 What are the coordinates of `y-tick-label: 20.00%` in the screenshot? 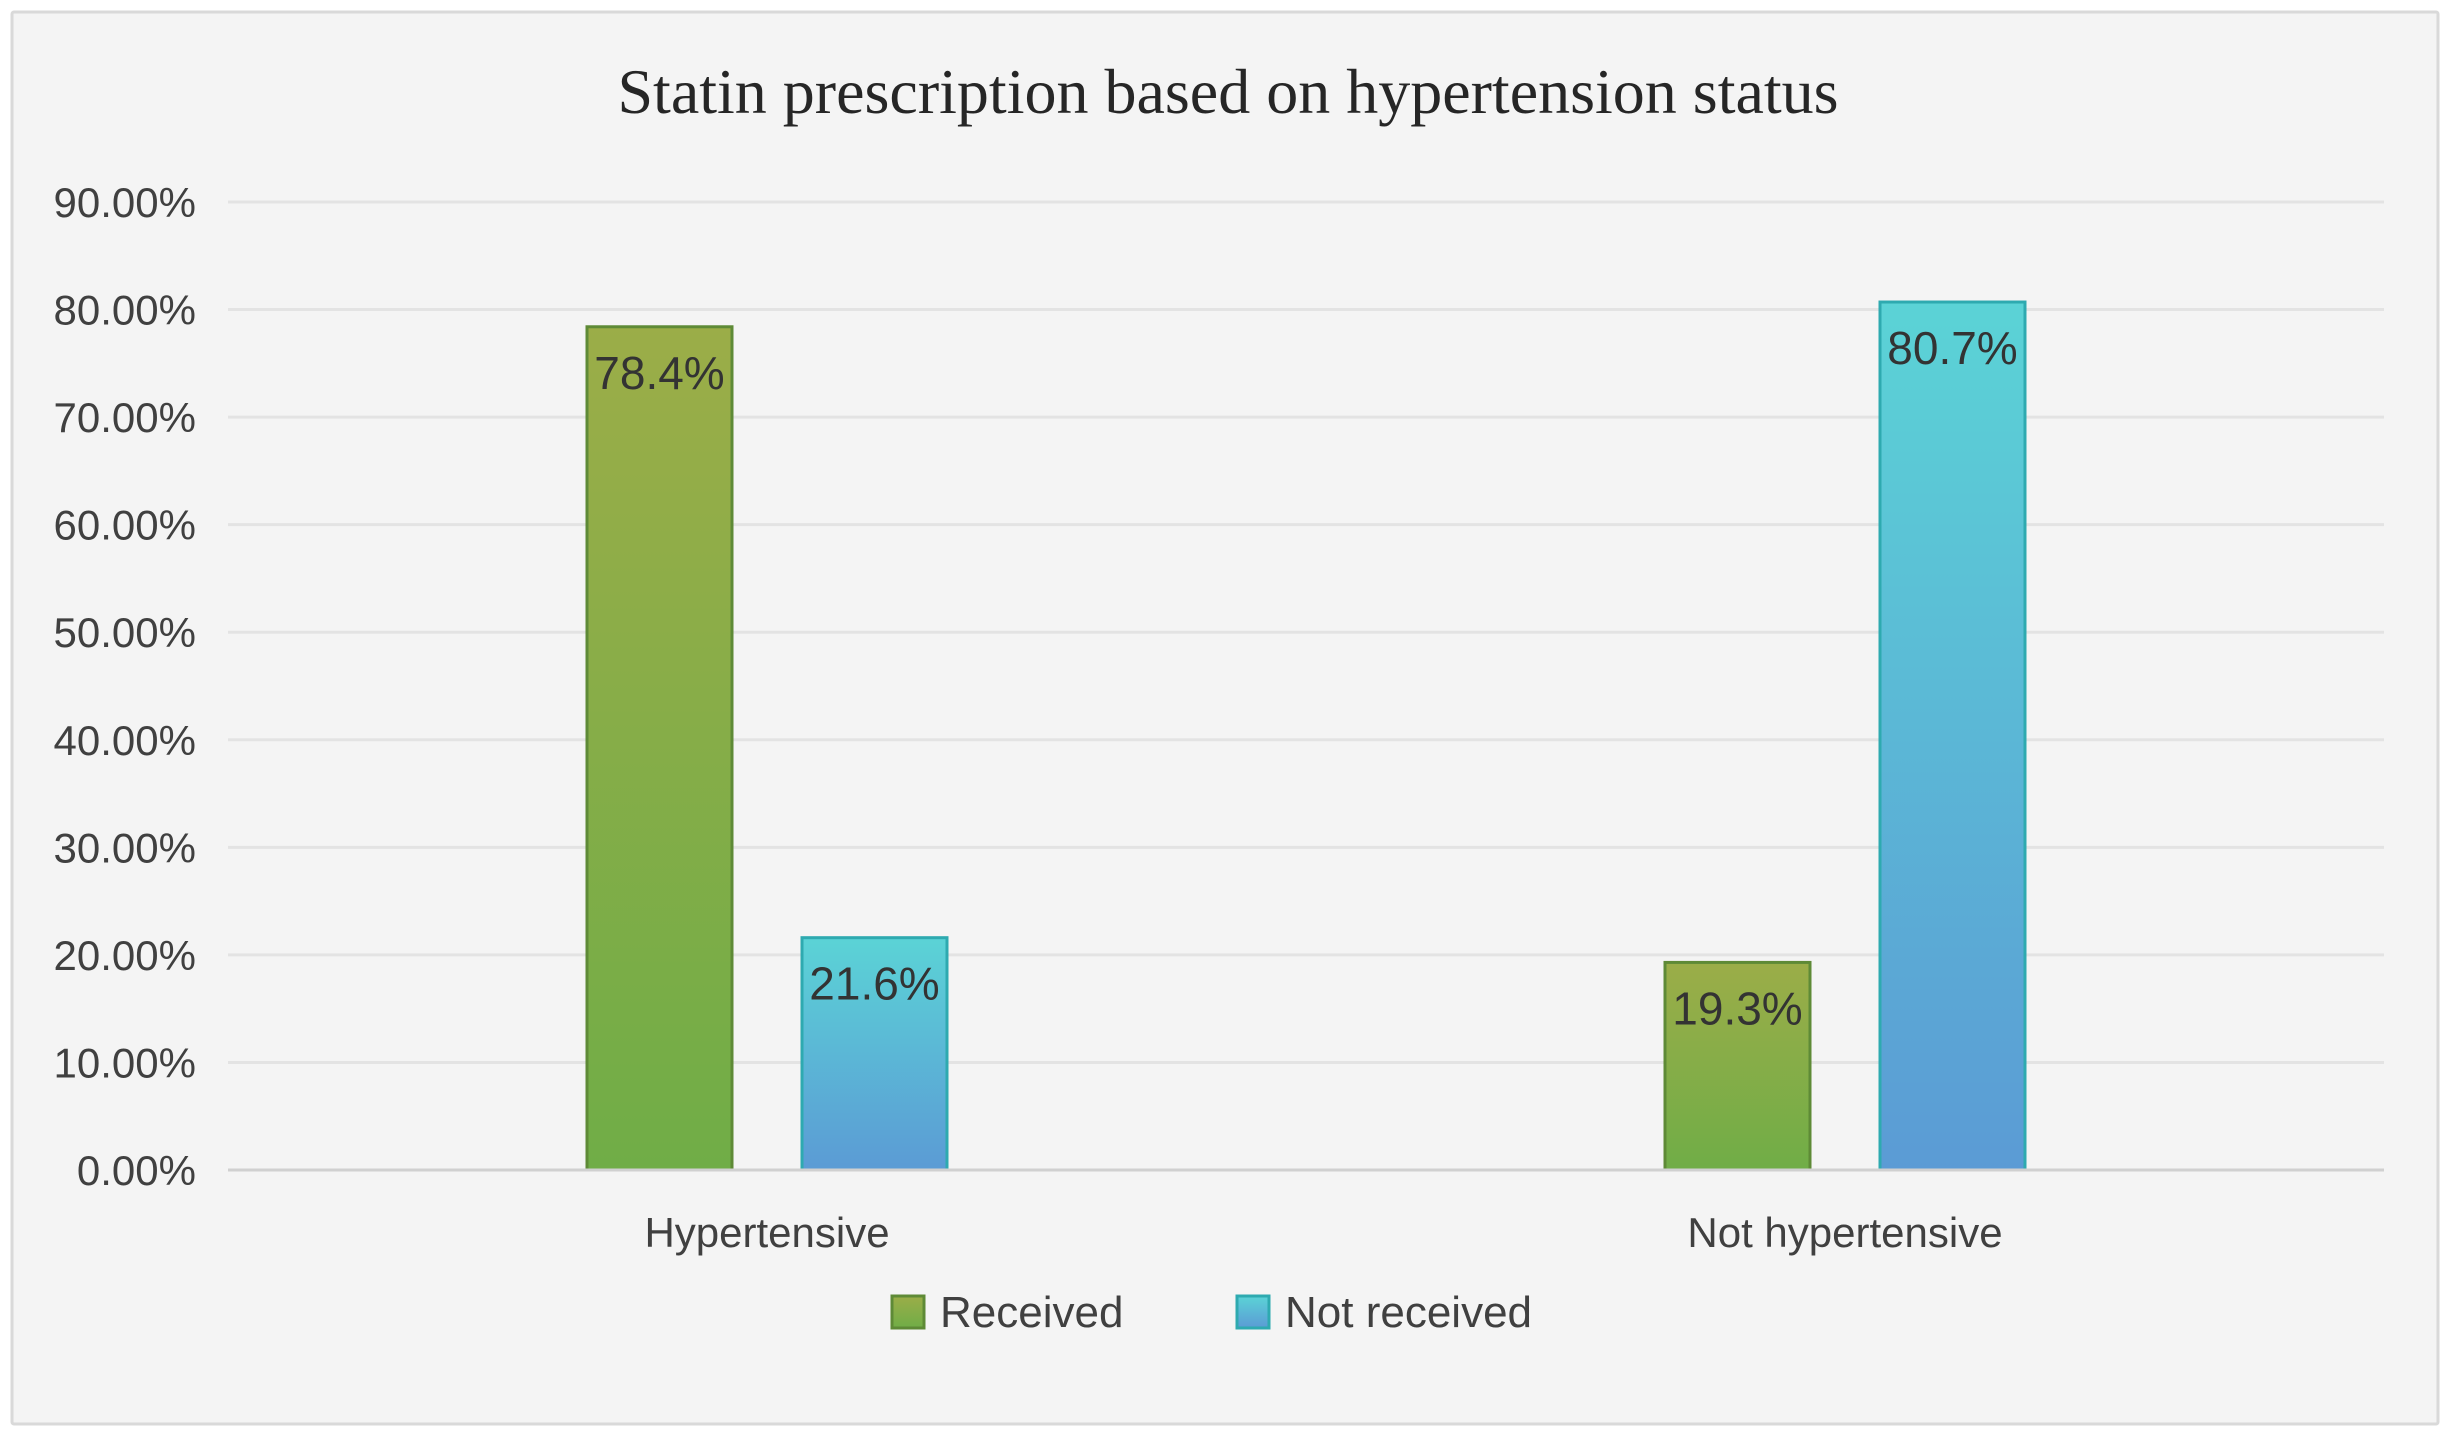 It's located at (125, 955).